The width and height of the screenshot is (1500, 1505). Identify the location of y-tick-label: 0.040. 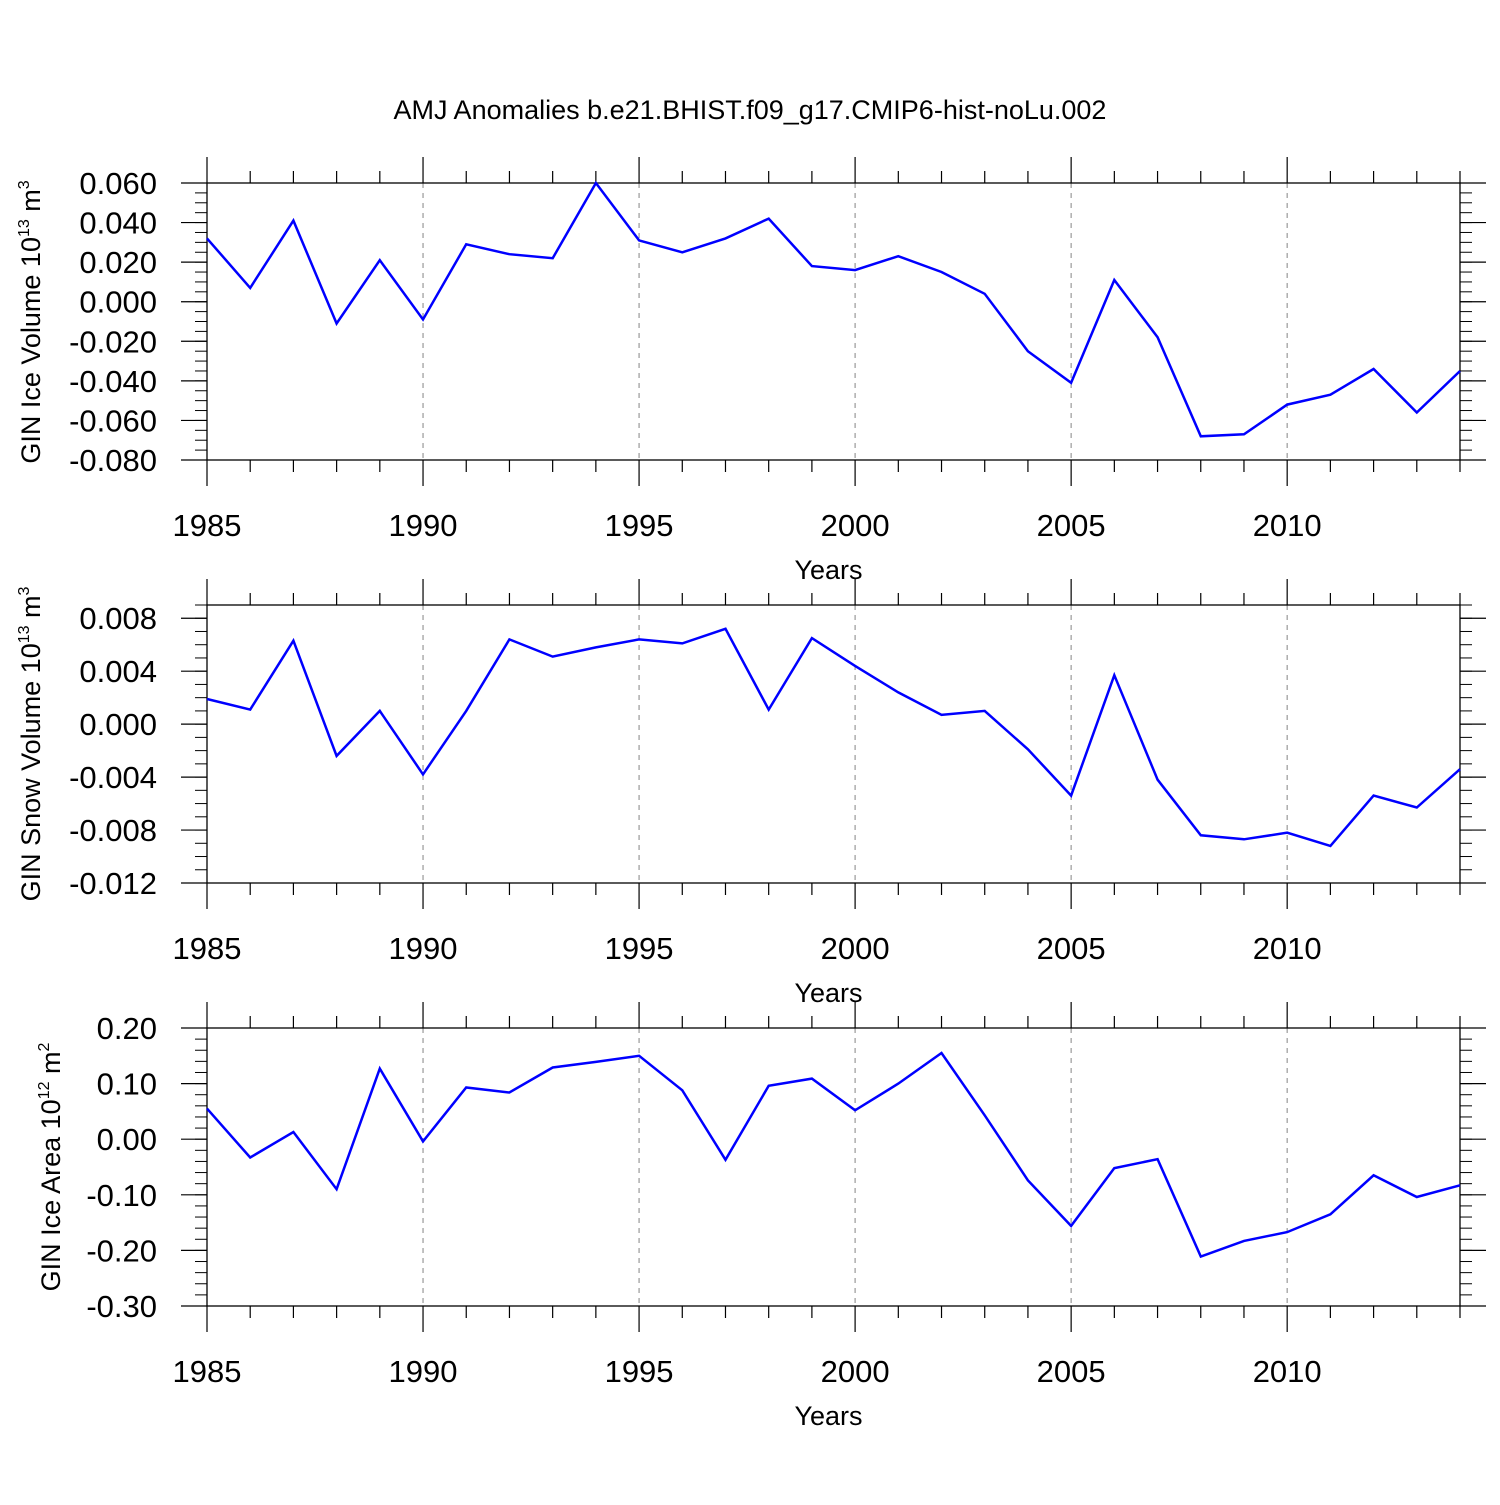
(118, 223).